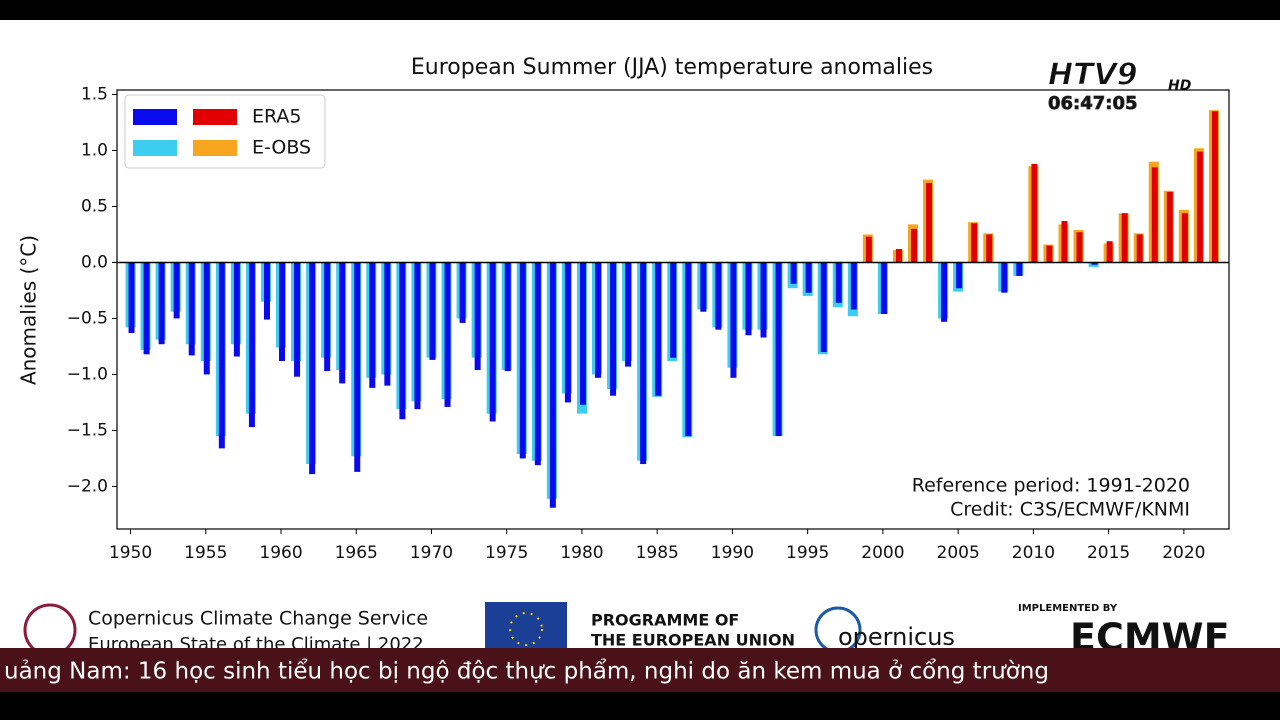 The width and height of the screenshot is (1280, 724). What do you see at coordinates (640, 706) in the screenshot?
I see `letterbox-bottom` at bounding box center [640, 706].